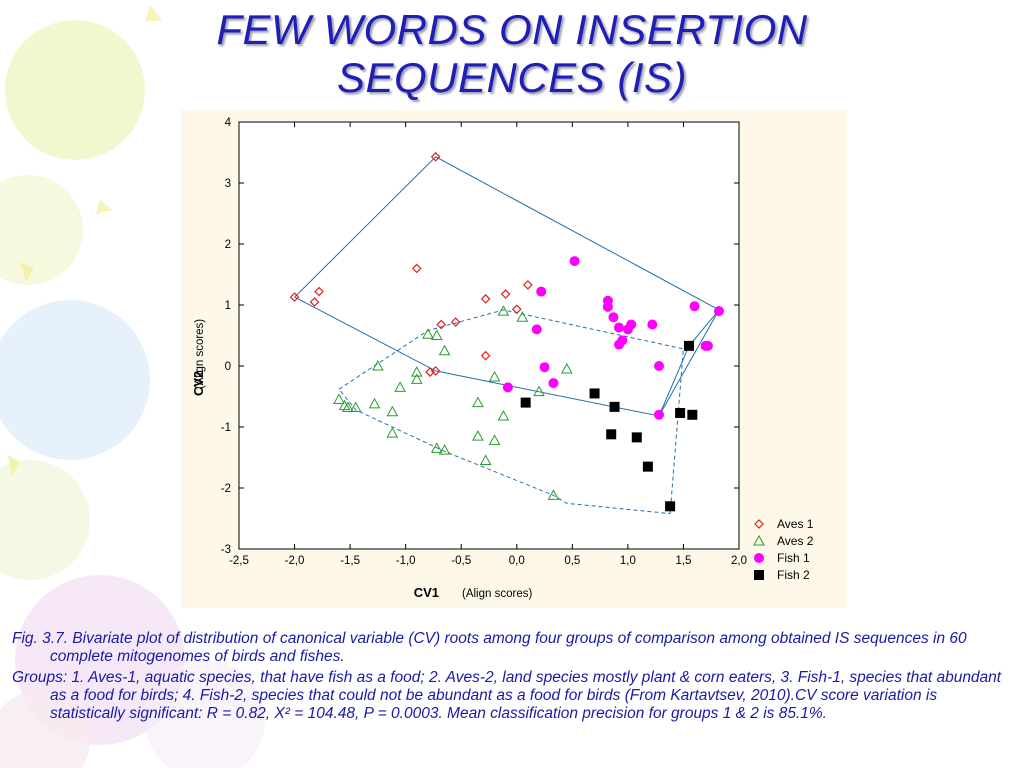 This screenshot has height=768, width=1024. I want to click on x-tick-label: 0,0, so click(517, 561).